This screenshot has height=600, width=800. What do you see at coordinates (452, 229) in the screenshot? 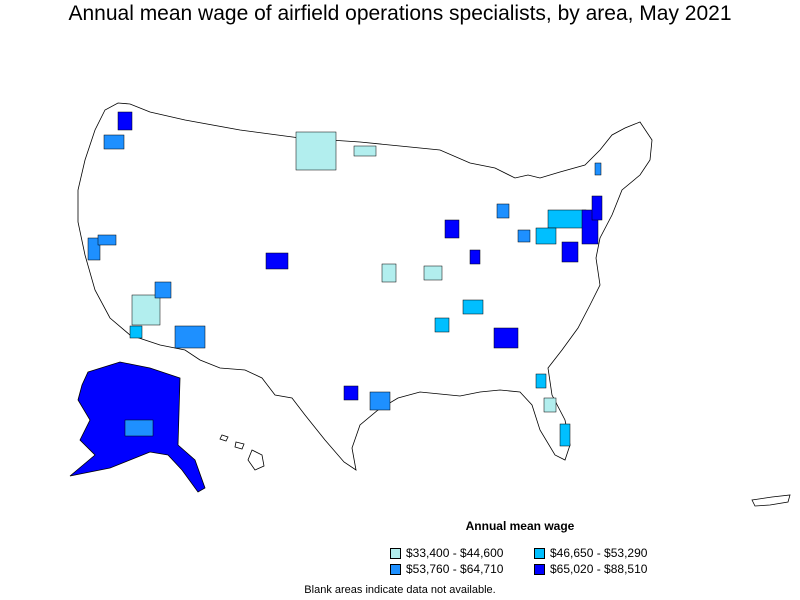
I see `area-illinois` at bounding box center [452, 229].